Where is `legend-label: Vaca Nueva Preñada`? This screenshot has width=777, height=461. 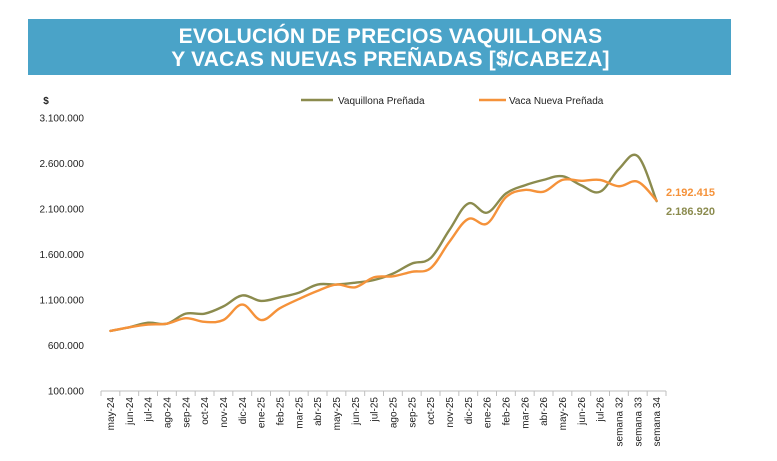 legend-label: Vaca Nueva Preñada is located at coordinates (556, 101).